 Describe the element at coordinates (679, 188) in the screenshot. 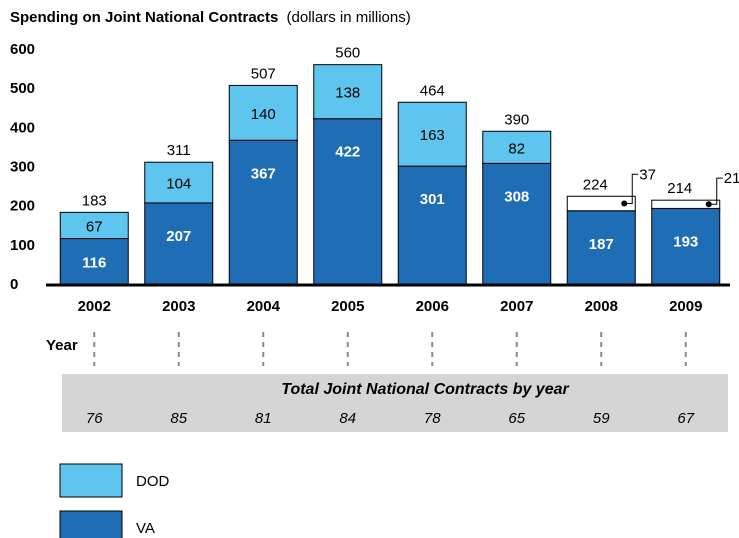

I see `total-label: 214` at that location.